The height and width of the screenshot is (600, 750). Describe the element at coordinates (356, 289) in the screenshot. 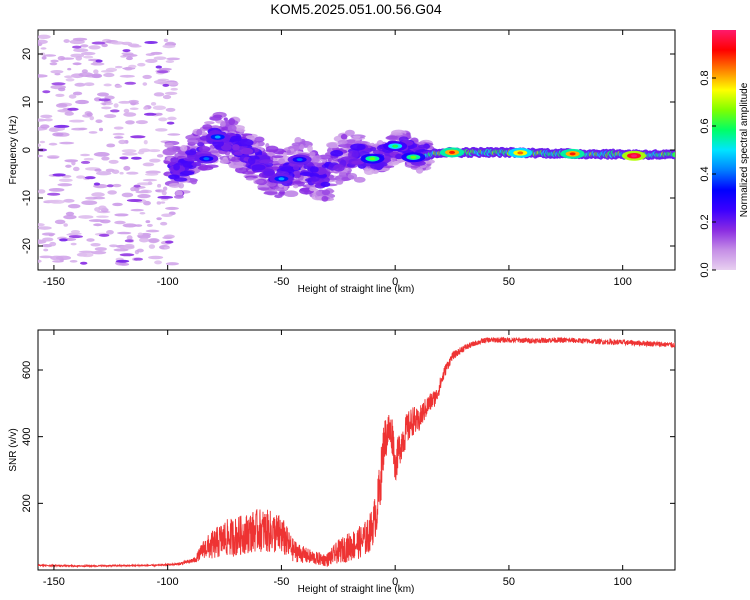

I see `spectrogram-x-axis-label: Height of straight line (km)` at that location.